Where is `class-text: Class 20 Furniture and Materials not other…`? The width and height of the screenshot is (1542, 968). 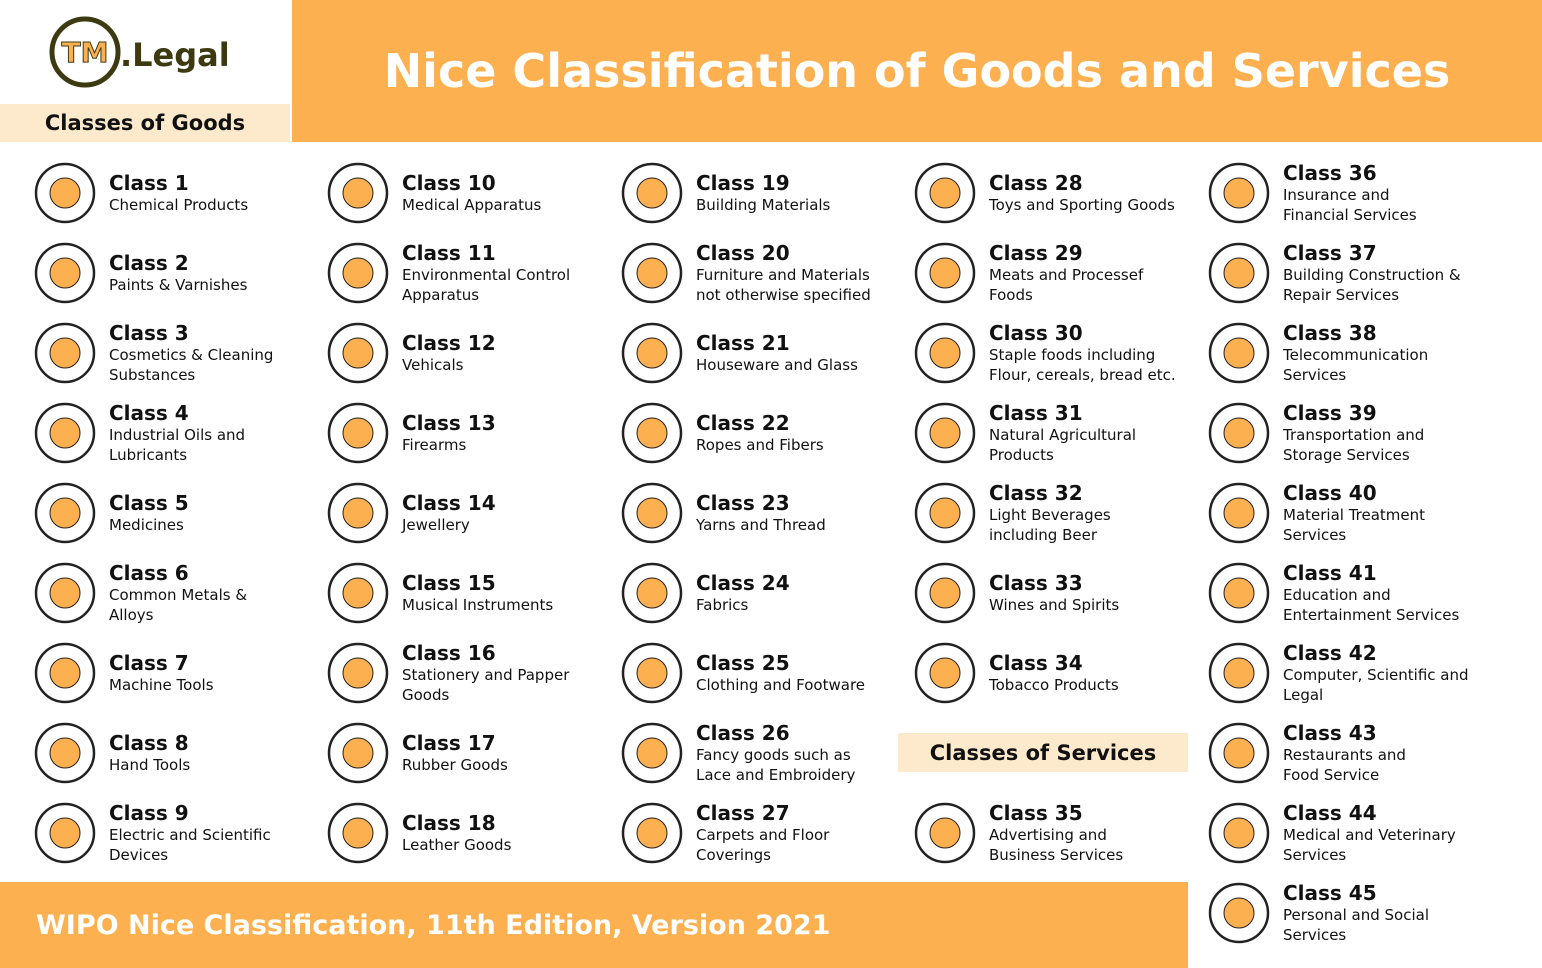
class-text: Class 20 Furniture and Materials not other… is located at coordinates (783, 273).